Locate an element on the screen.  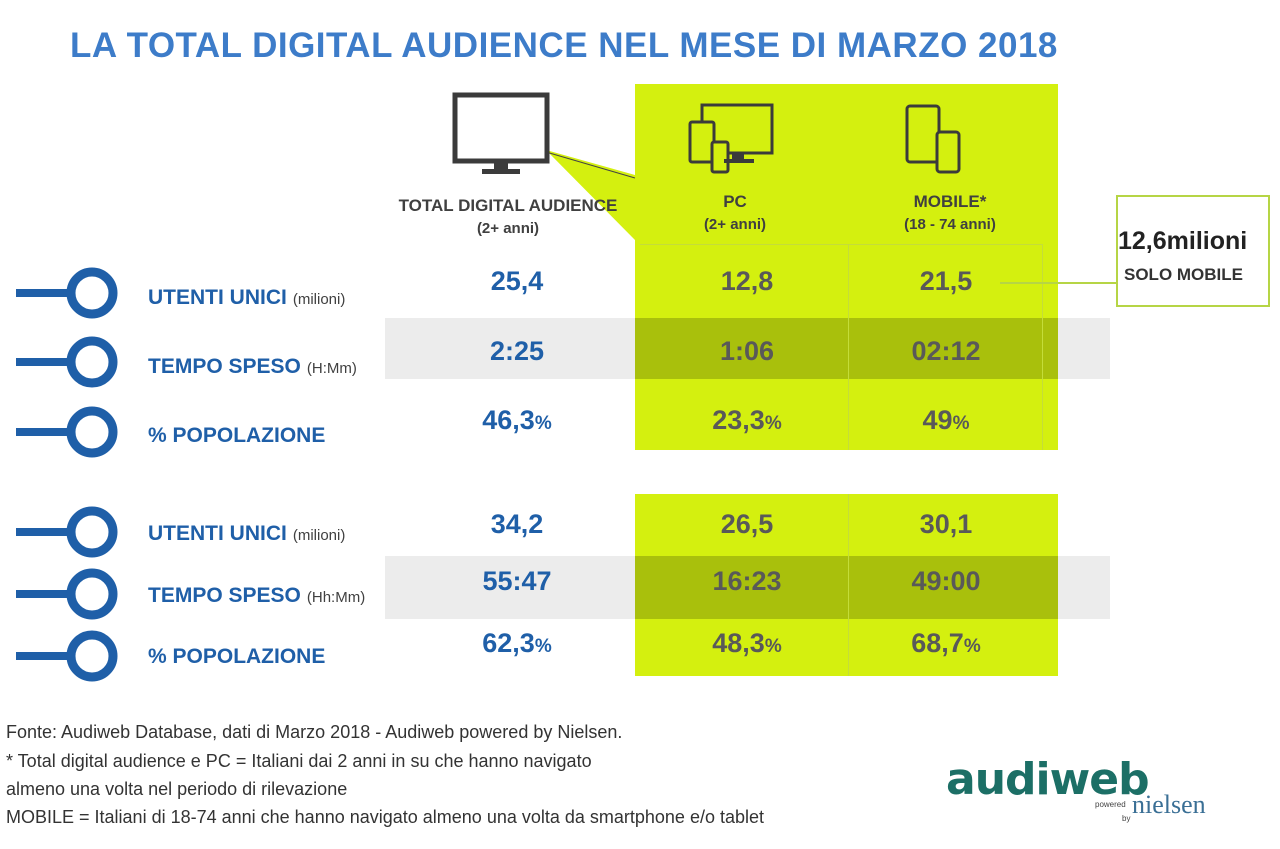
tempo-band-2-right is located at coordinates (1084, 587).